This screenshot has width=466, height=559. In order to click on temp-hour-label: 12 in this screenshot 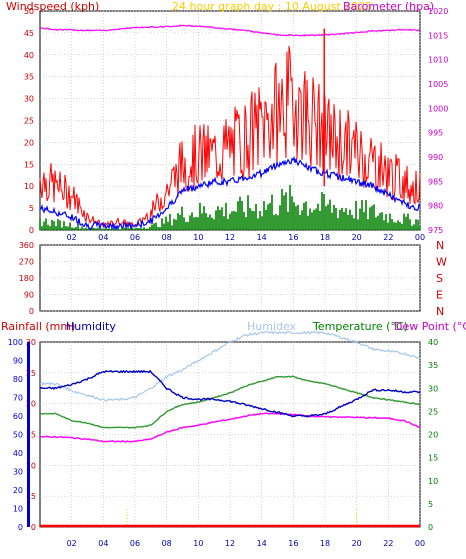, I will do `click(230, 543)`.